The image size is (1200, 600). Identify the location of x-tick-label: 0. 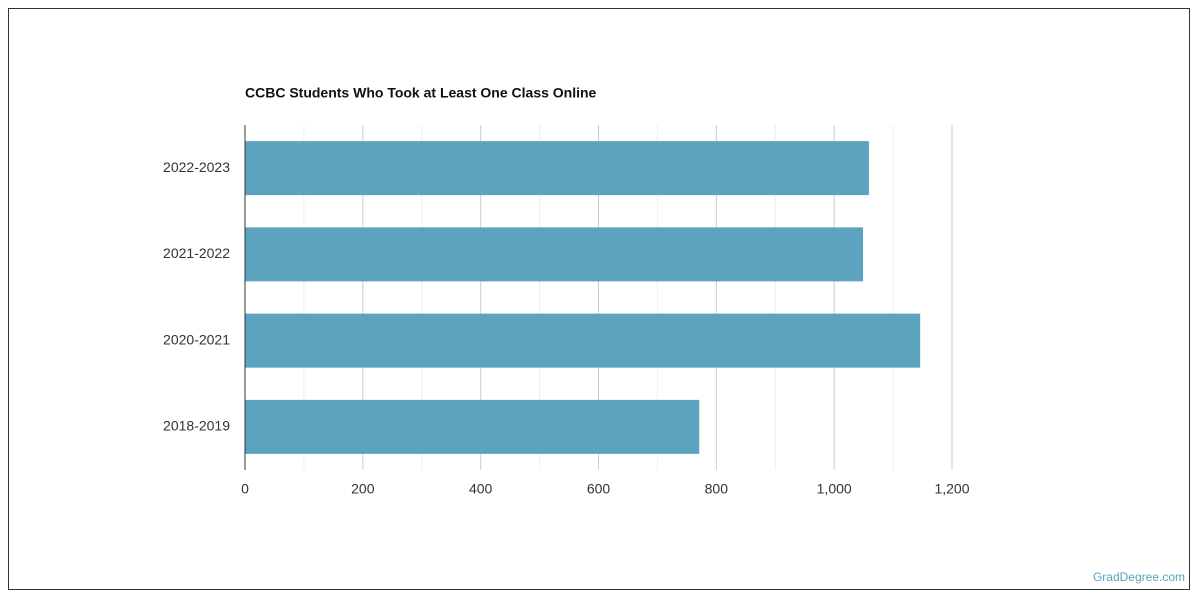
(245, 489).